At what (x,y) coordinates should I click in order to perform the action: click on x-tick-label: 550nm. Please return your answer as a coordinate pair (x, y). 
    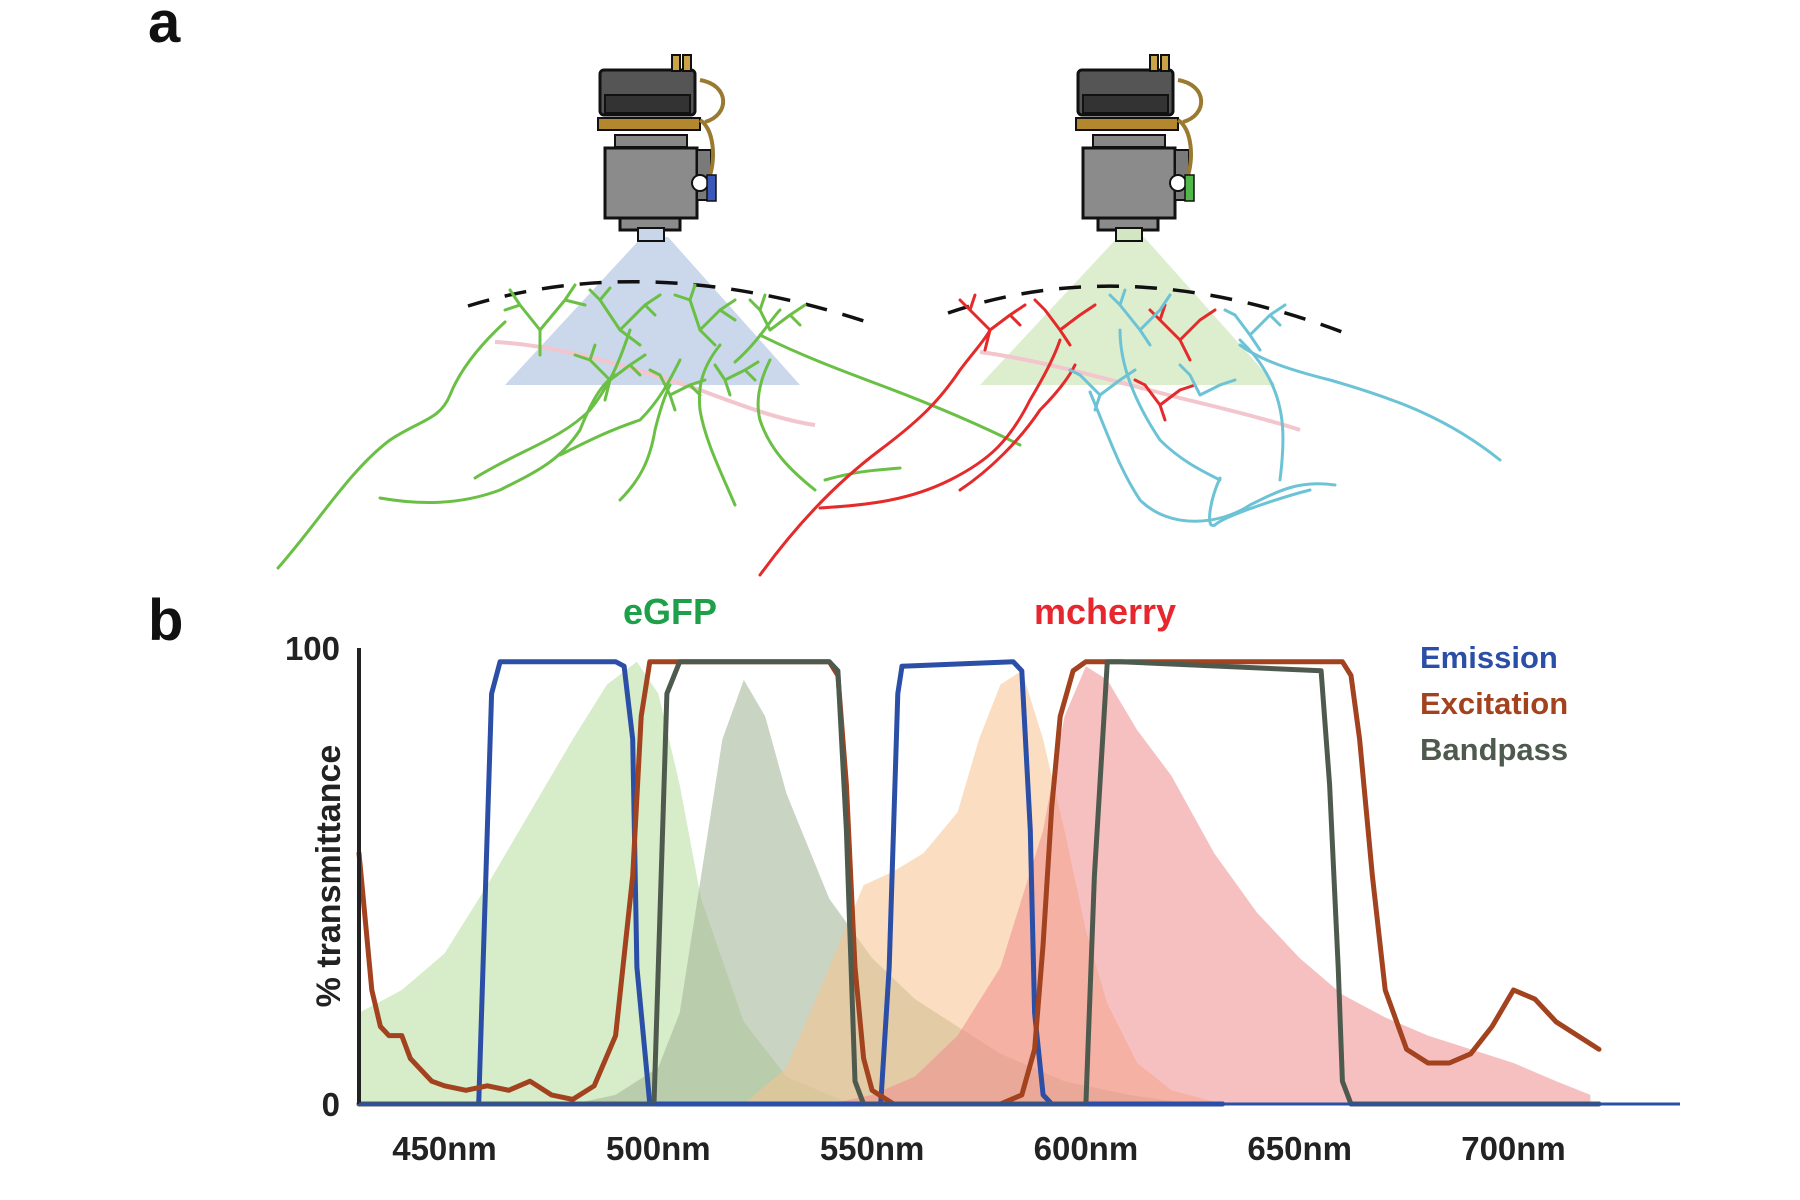
    Looking at the image, I should click on (872, 1148).